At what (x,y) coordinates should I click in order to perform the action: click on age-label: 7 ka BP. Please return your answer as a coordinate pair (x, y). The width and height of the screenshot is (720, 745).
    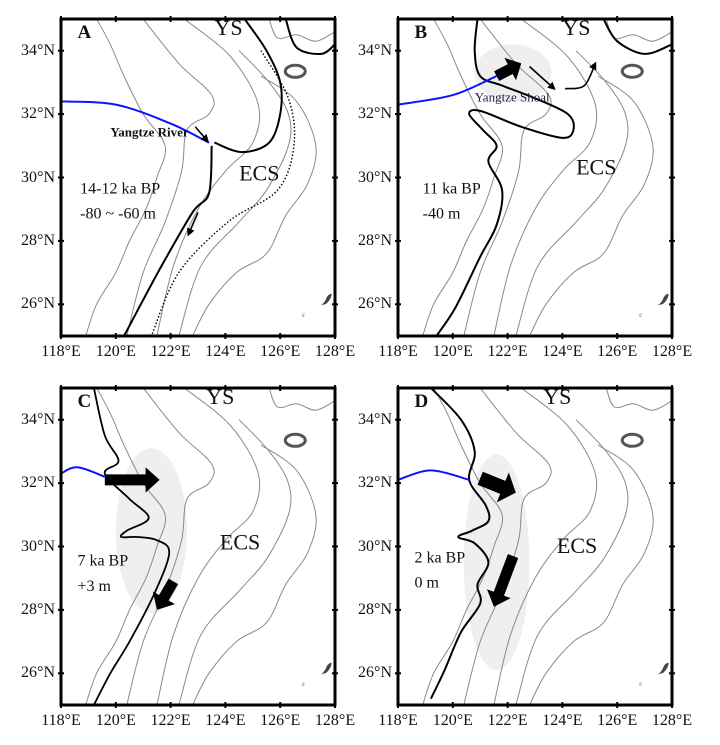
    Looking at the image, I should click on (102, 561).